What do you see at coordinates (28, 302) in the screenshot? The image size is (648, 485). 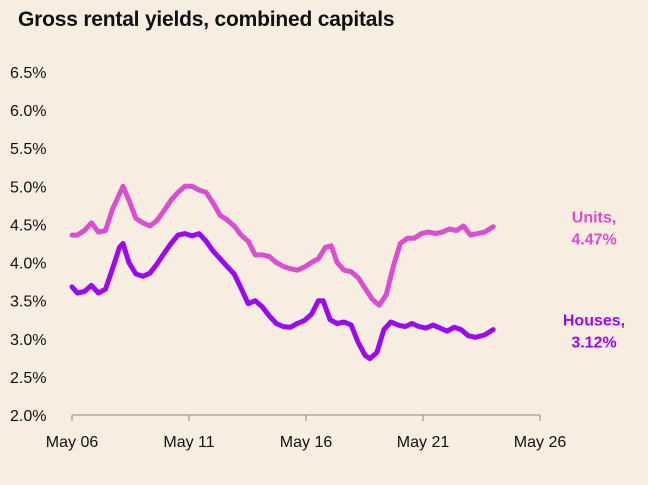 I see `y-tick-label: 3.5%` at bounding box center [28, 302].